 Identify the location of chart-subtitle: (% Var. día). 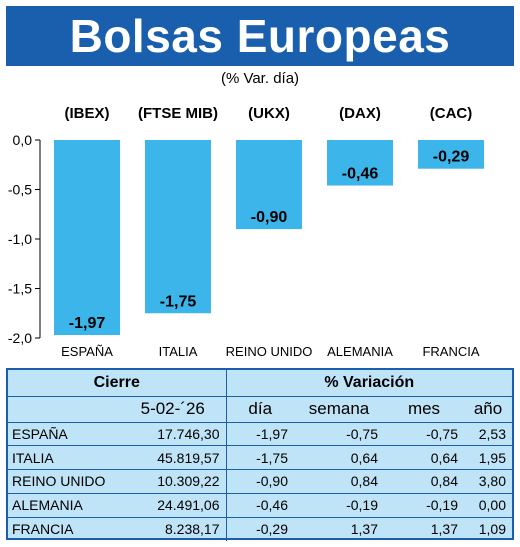
(260, 78).